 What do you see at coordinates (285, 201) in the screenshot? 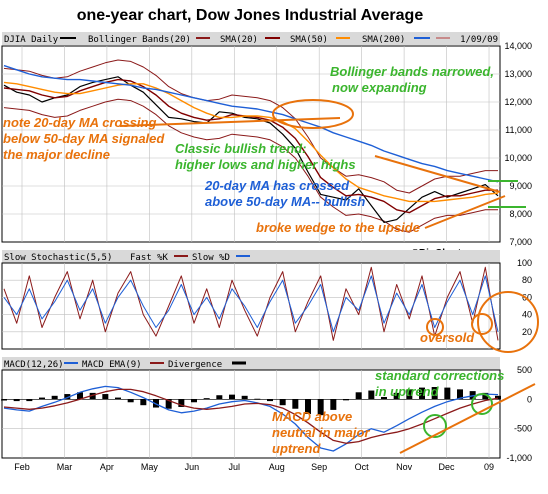
I see `note-cross-2: above 50-day MA-- bullish` at bounding box center [285, 201].